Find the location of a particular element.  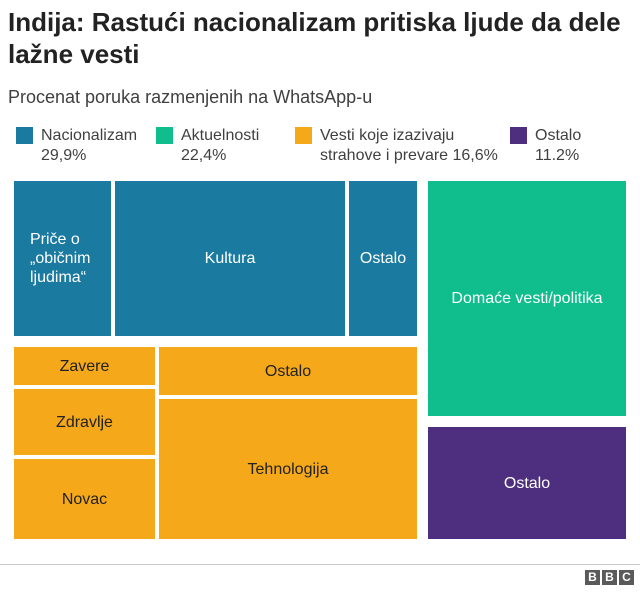

legend-label: Aktuelnosti is located at coordinates (220, 135).